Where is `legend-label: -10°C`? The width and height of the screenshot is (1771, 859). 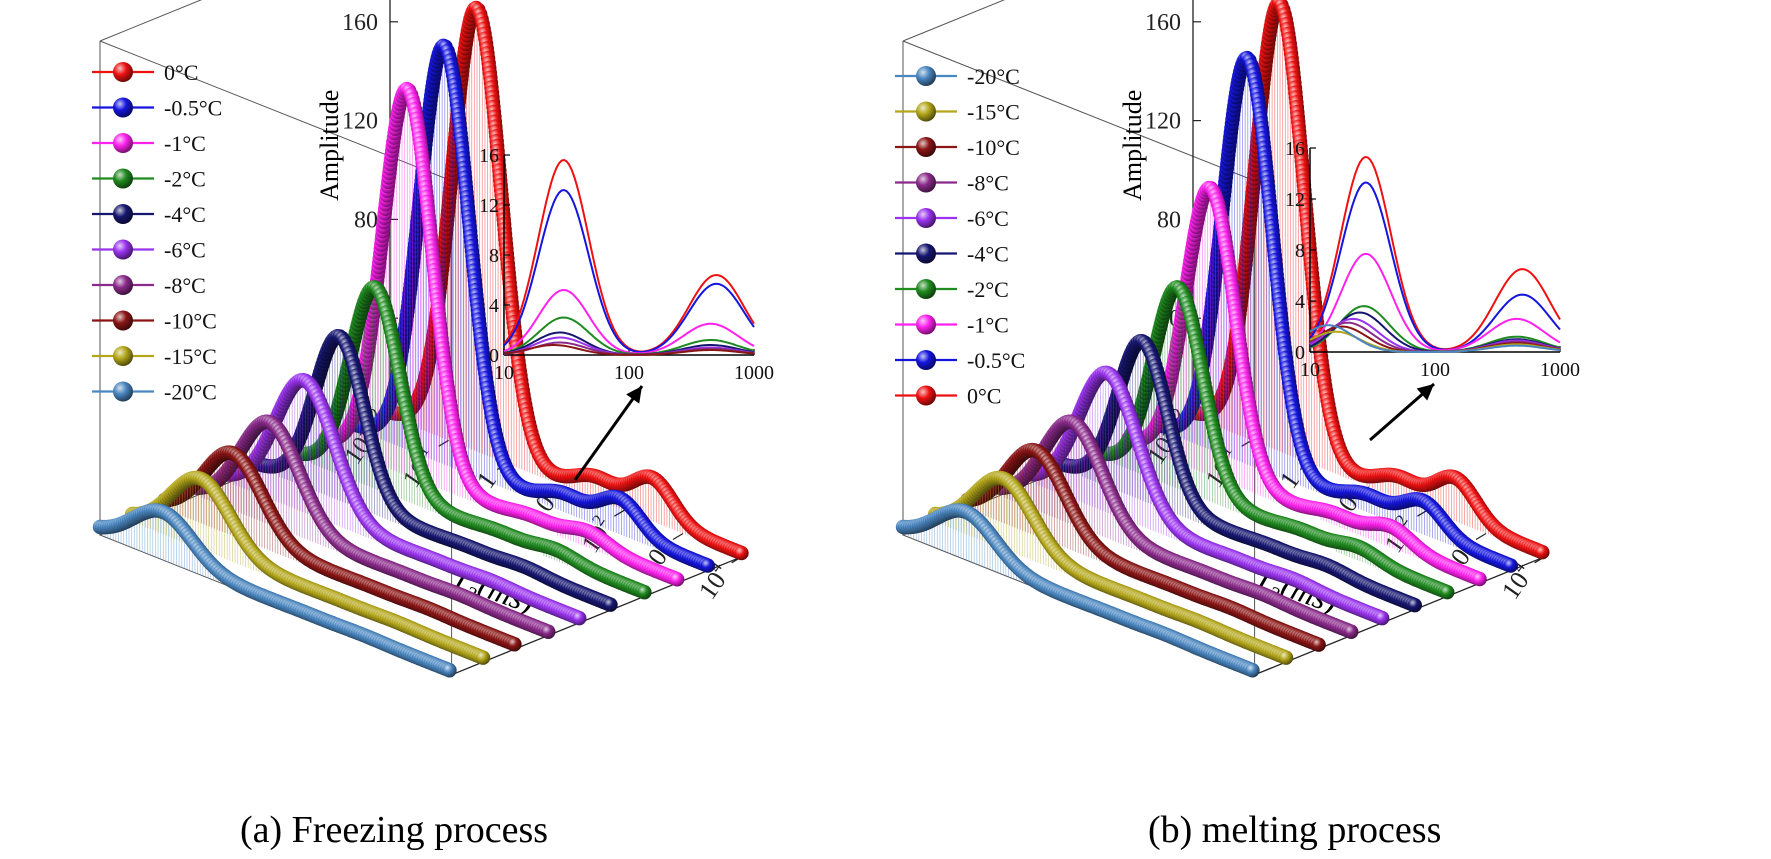
legend-label: -10°C is located at coordinates (190, 321).